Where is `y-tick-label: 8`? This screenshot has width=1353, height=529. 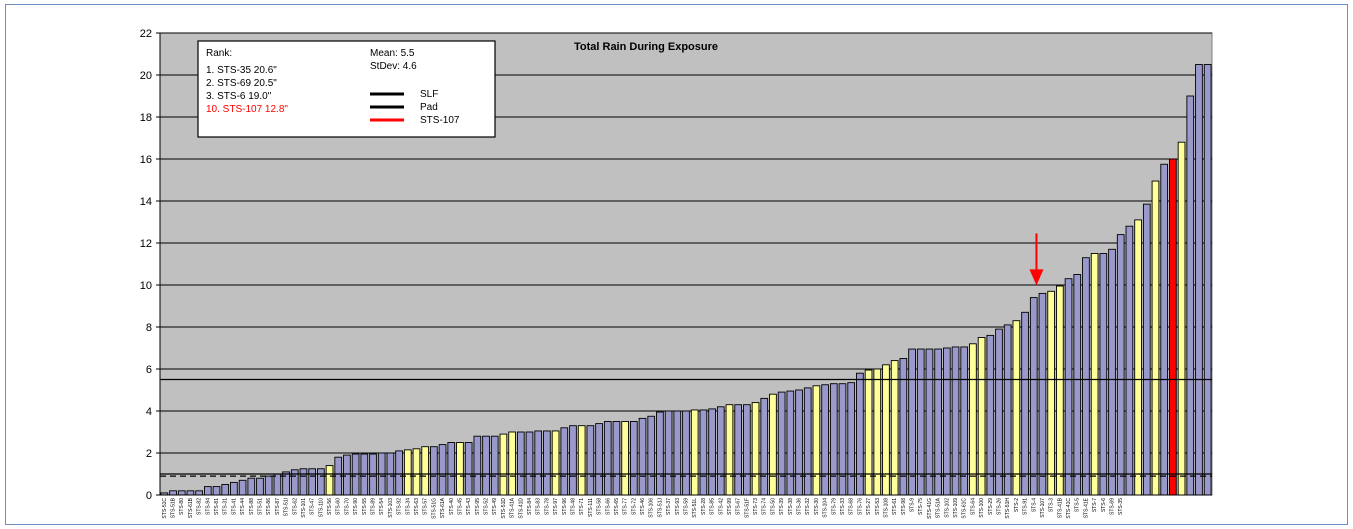
y-tick-label: 8 is located at coordinates (149, 328).